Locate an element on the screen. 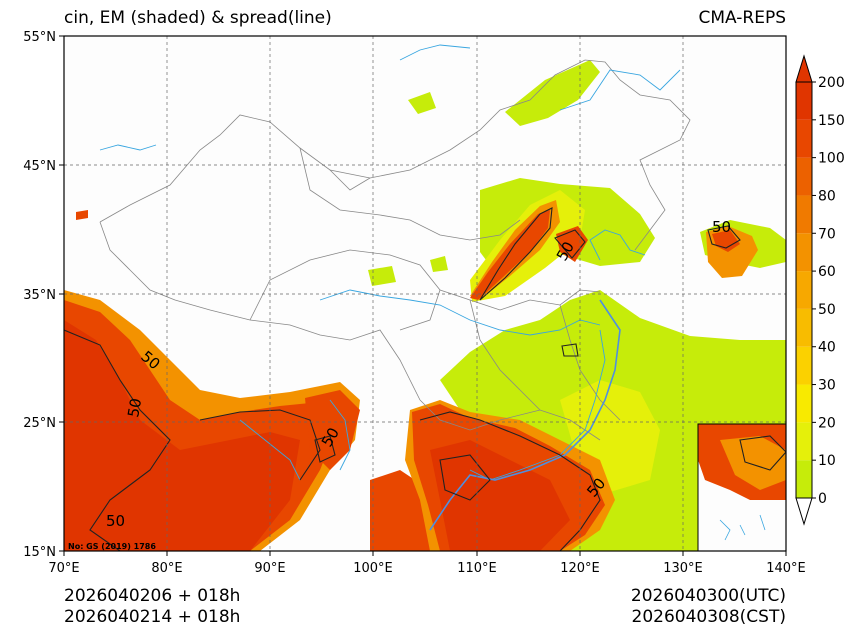  field-band-red is located at coordinates (510, 255).